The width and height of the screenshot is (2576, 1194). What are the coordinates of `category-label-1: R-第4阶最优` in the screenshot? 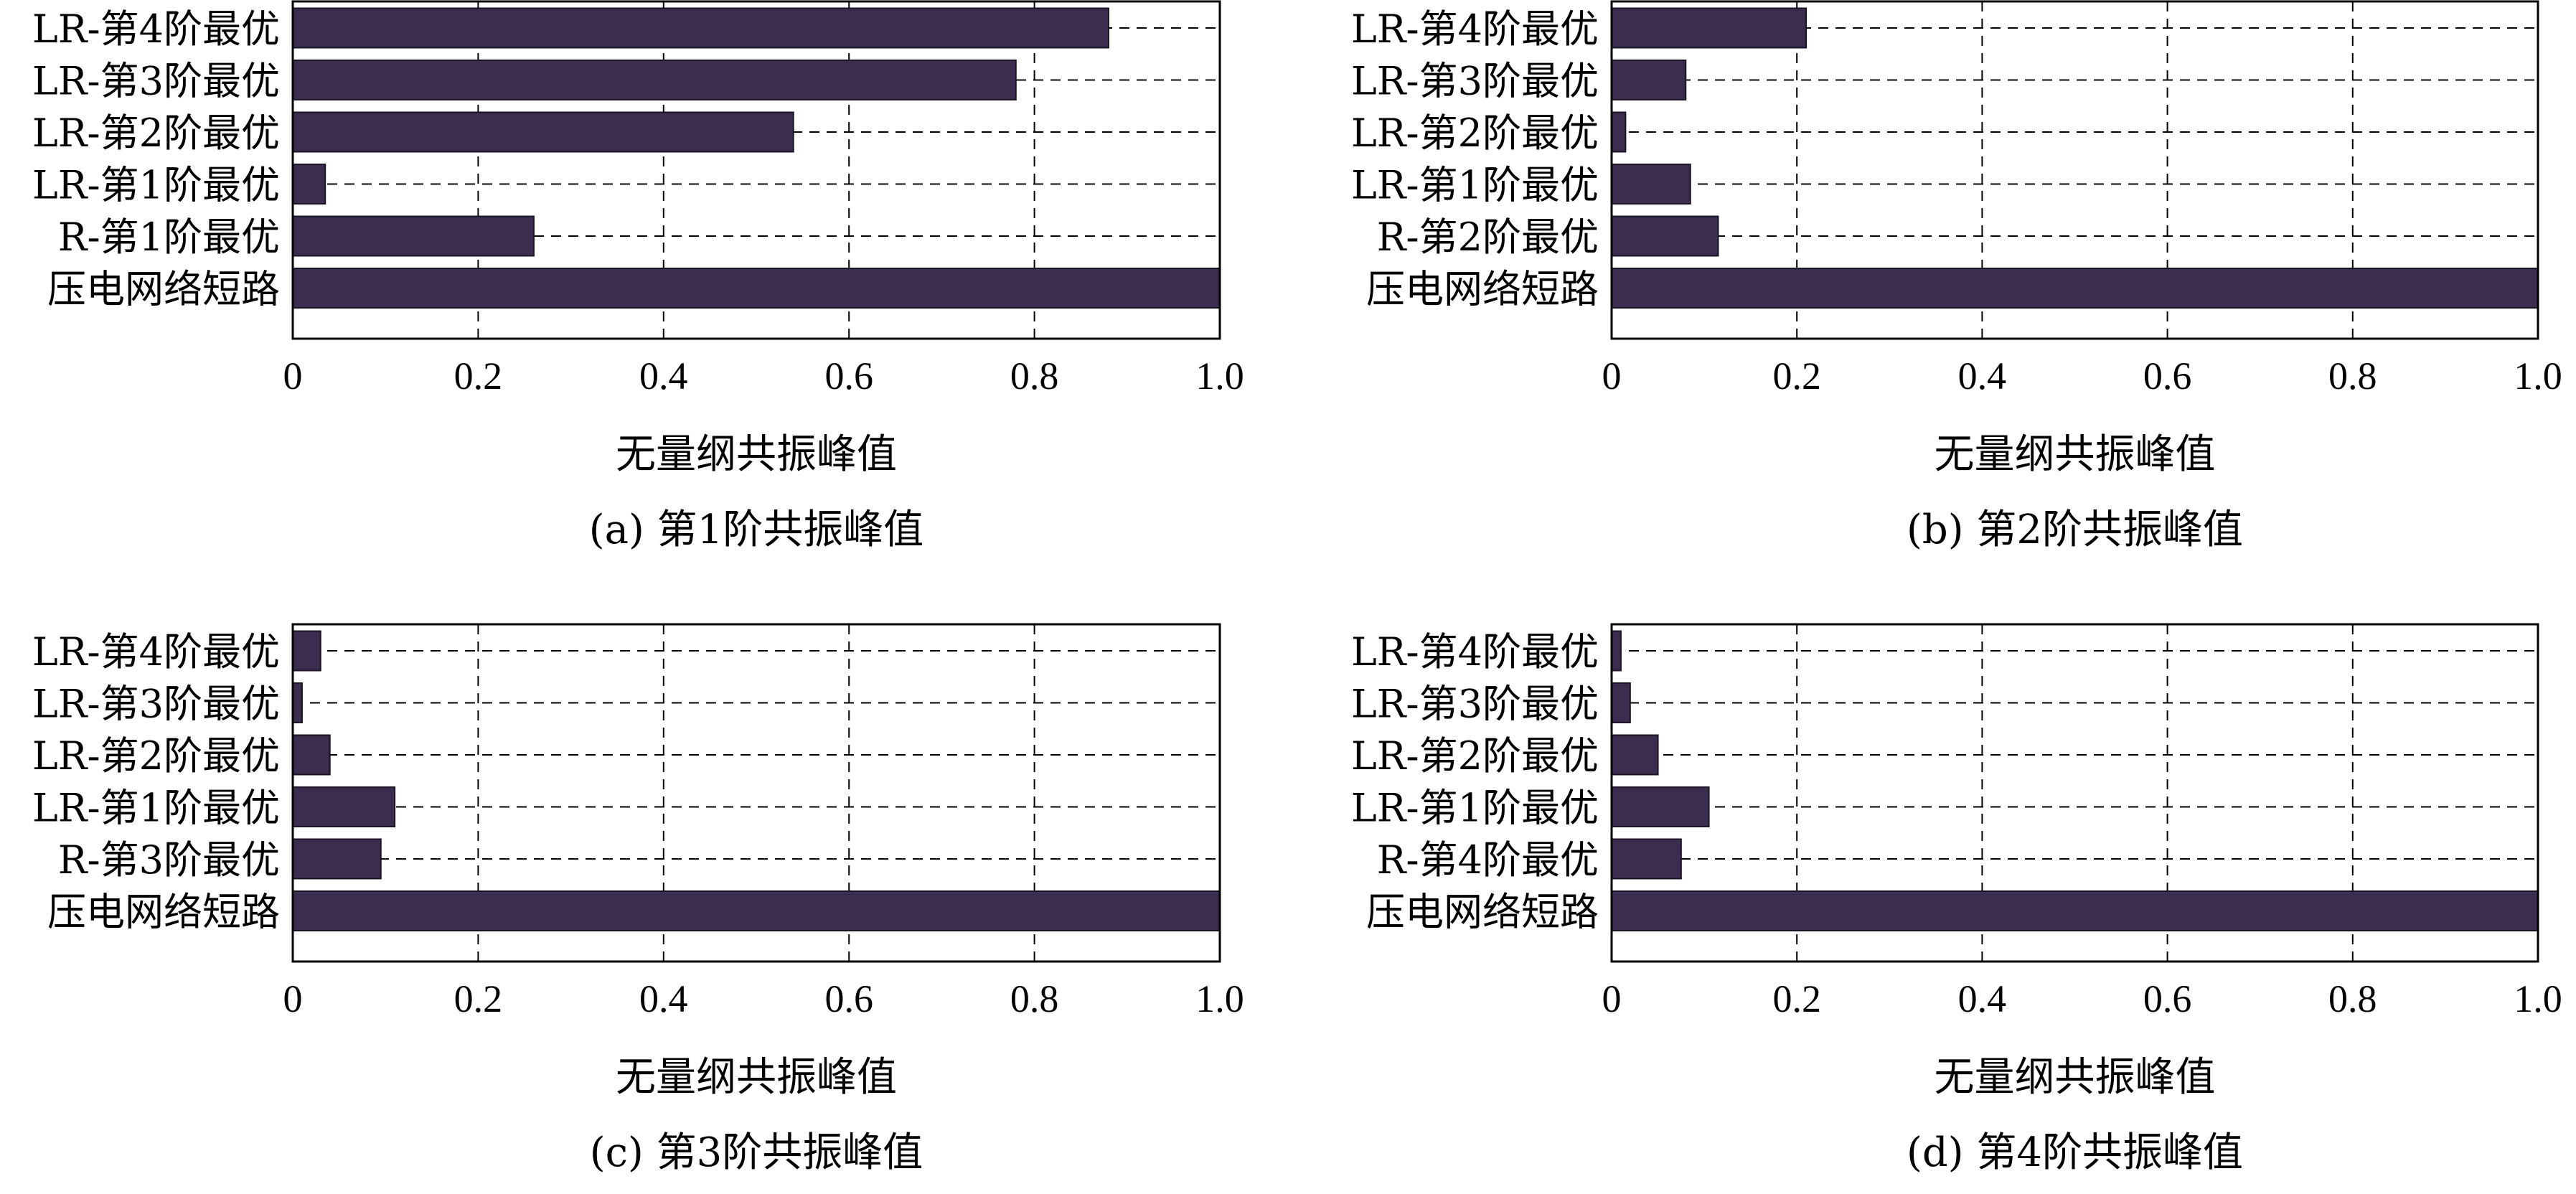 It's located at (1488, 860).